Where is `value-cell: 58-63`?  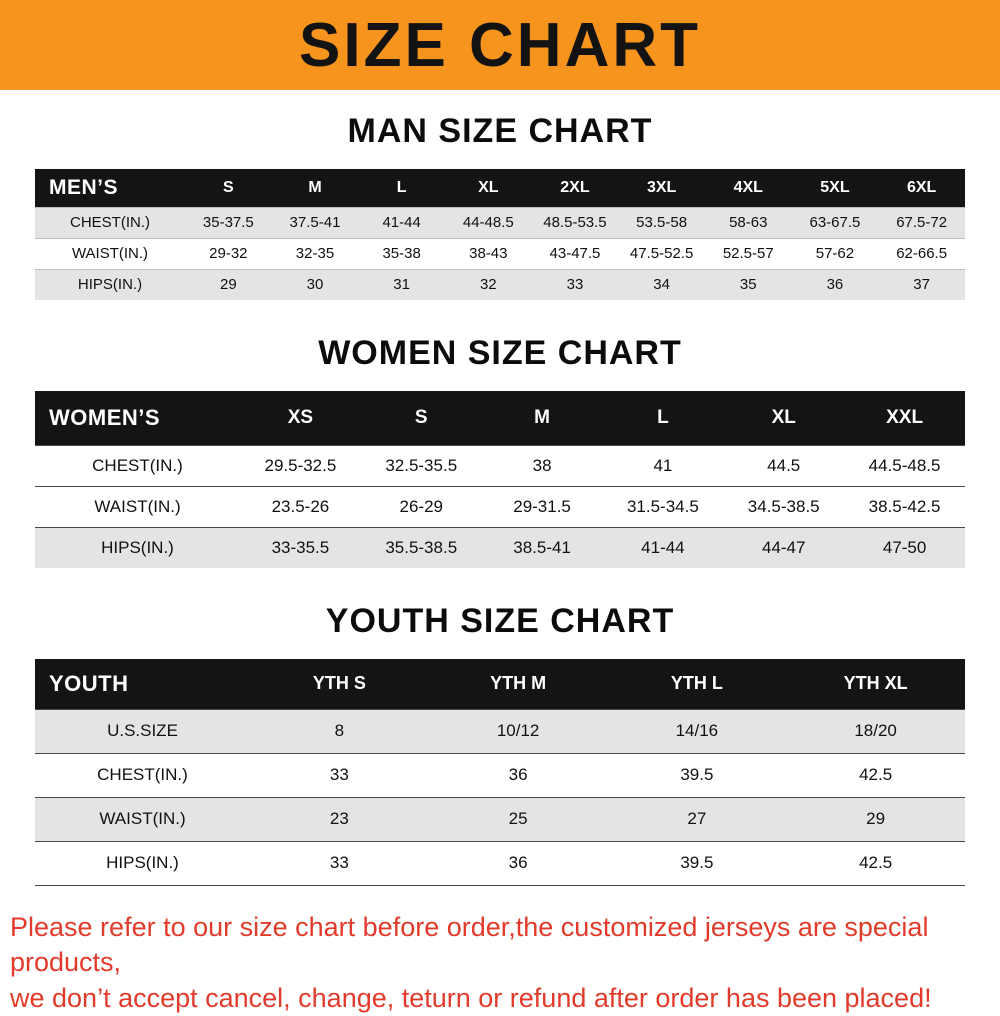 value-cell: 58-63 is located at coordinates (748, 222).